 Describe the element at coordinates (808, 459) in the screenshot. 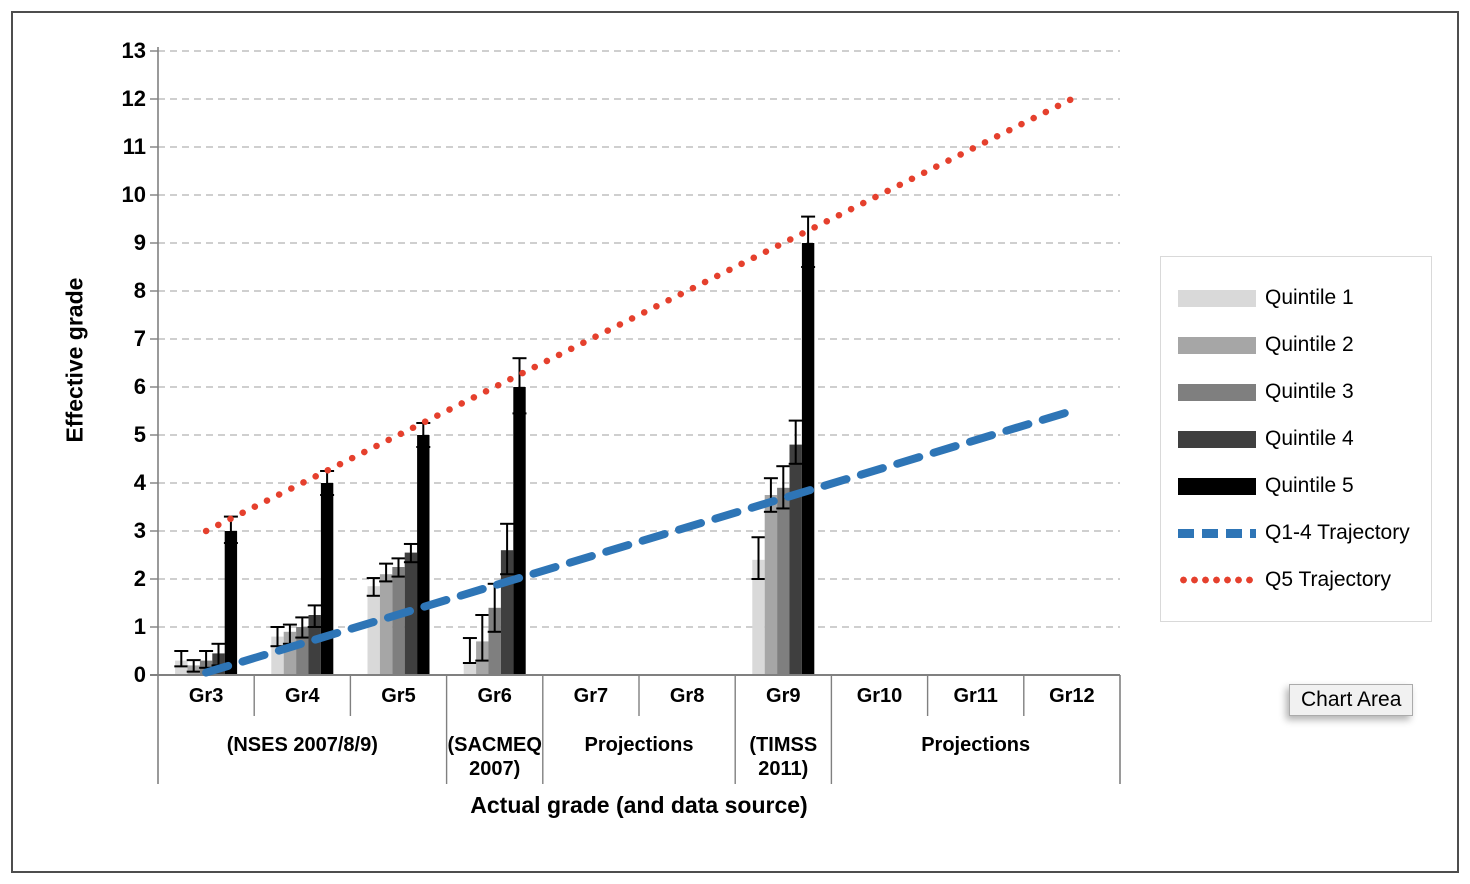

I see `bar-quintile-5-gr9` at that location.